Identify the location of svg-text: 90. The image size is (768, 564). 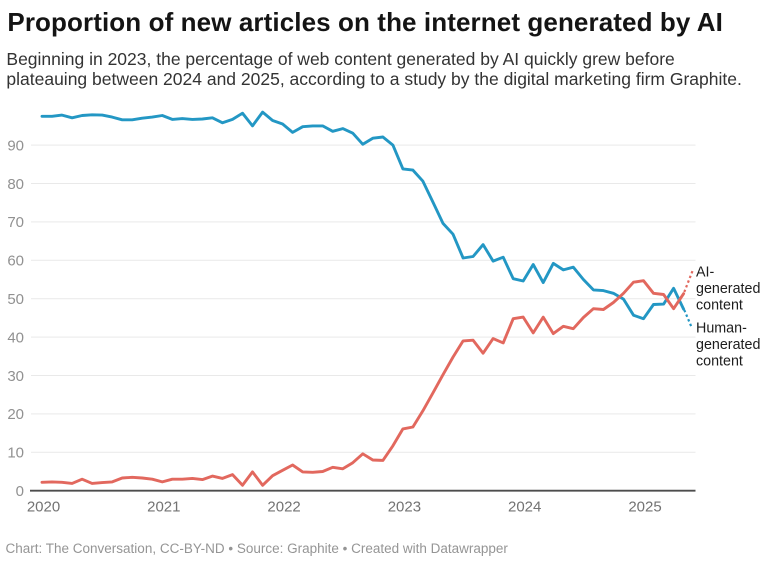
(15, 145).